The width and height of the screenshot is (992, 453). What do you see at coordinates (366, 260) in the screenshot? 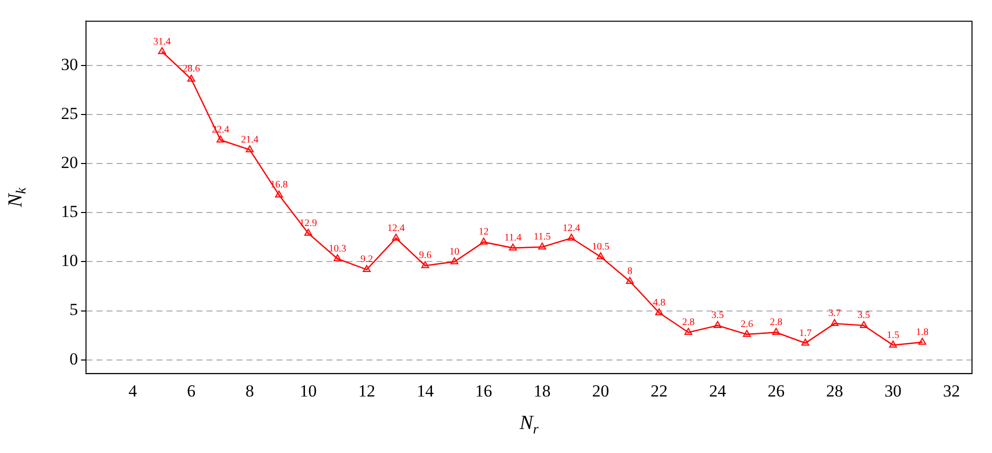
I see `data-label: 9.2` at bounding box center [366, 260].